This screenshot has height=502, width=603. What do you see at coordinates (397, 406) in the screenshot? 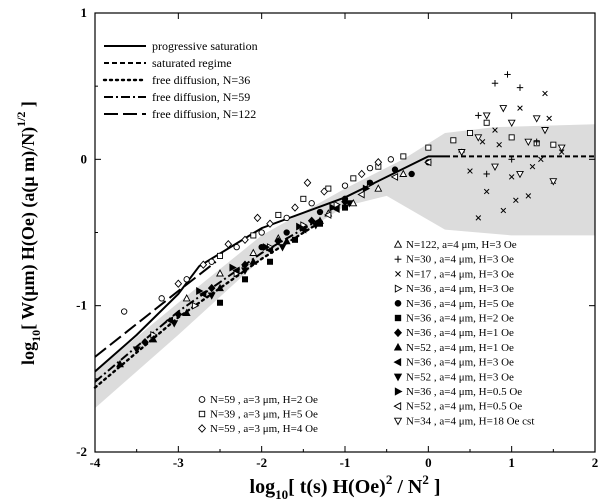
I see `legend-marker-triangle-left-open` at bounding box center [397, 406].